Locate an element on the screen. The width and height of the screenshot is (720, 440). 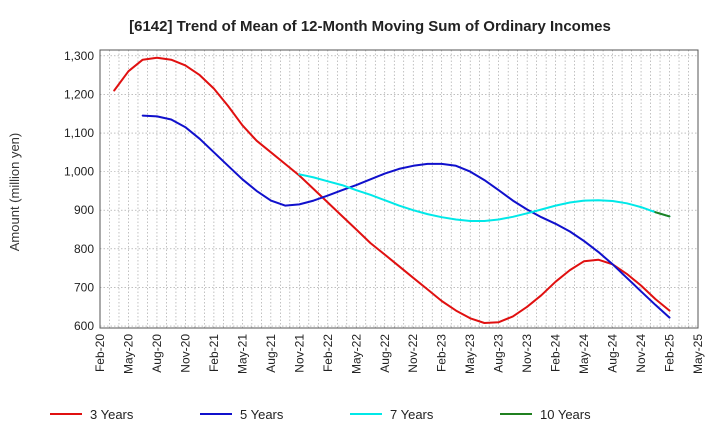
x-tick-label: Nov-21 is located at coordinates (299, 353).